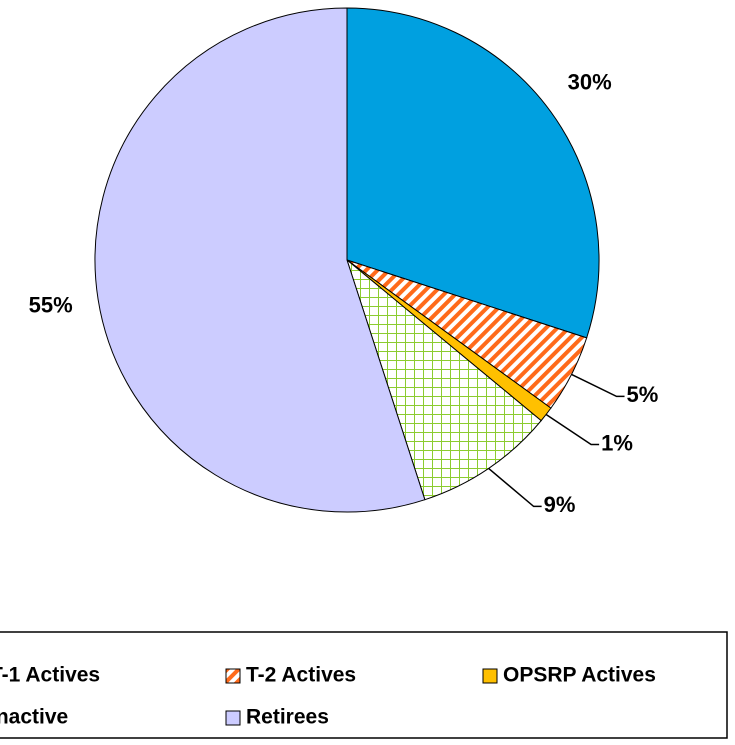 The width and height of the screenshot is (735, 745). I want to click on data-label: 5%, so click(643, 394).